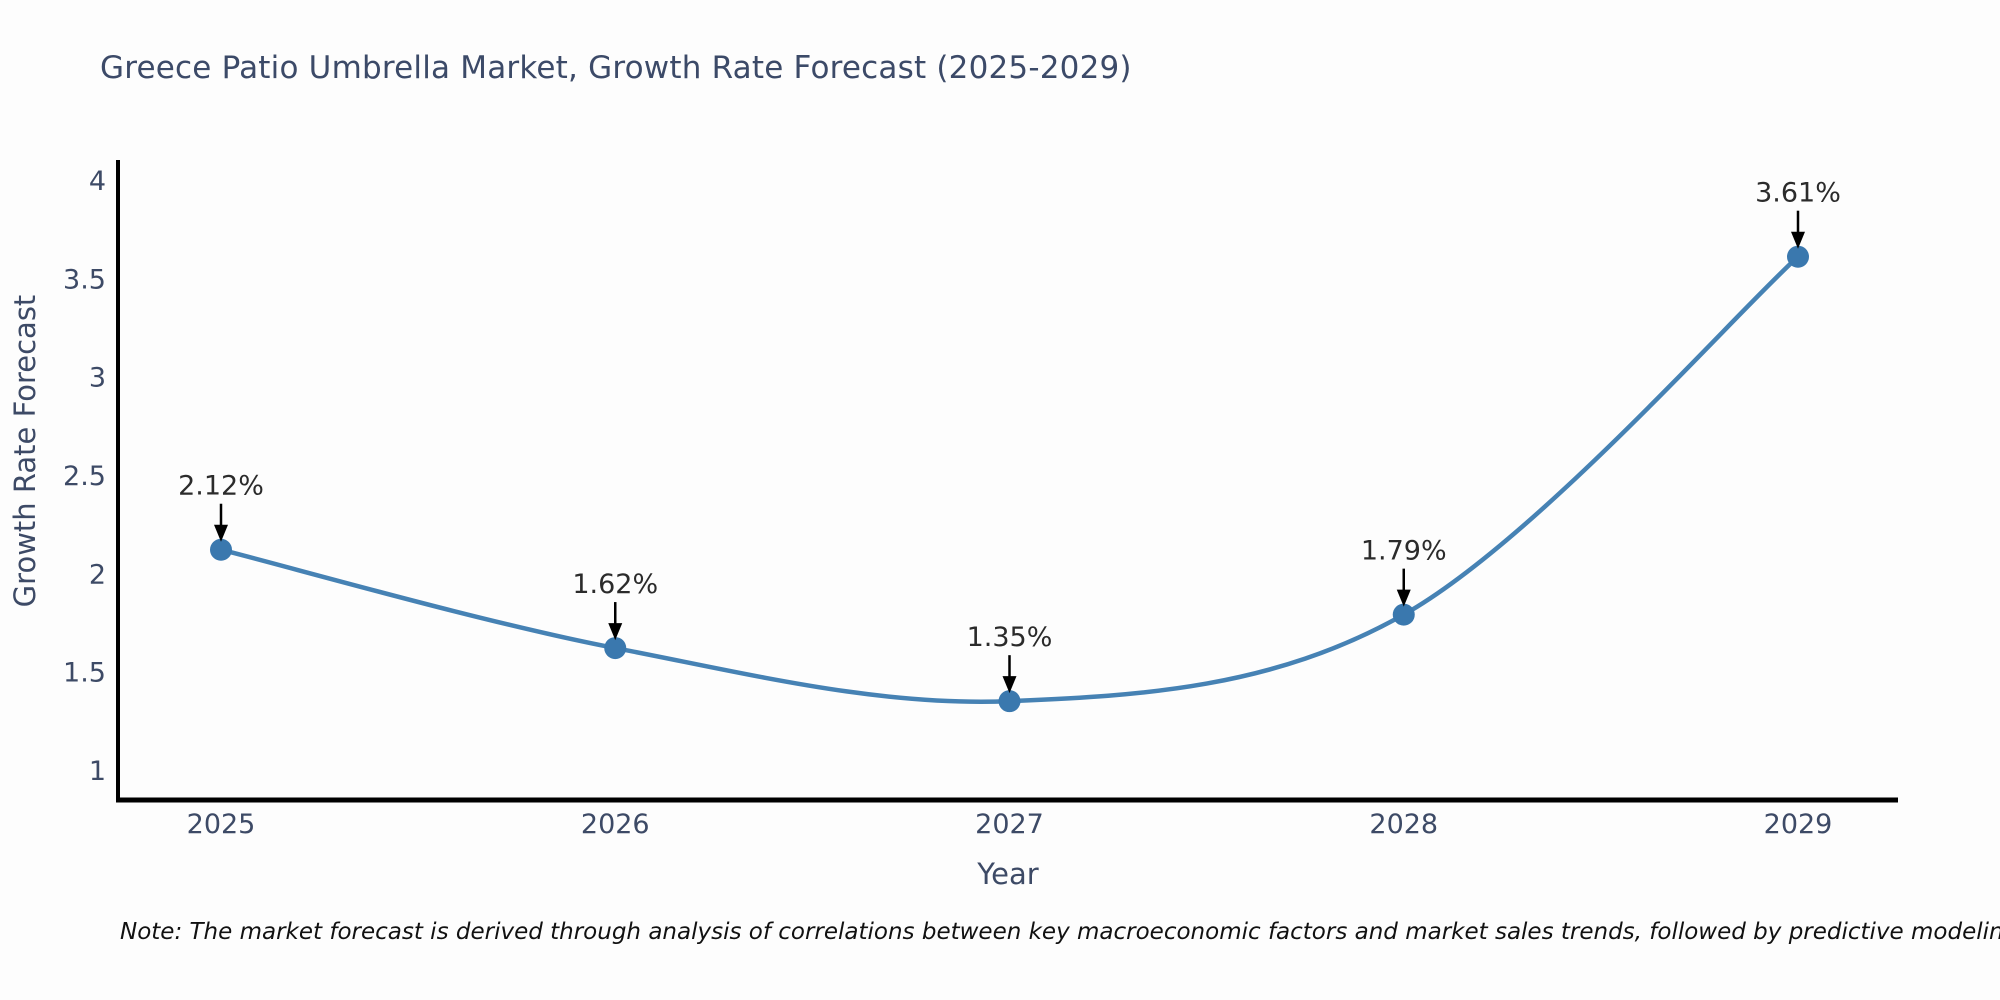 This screenshot has width=2000, height=1000. Describe the element at coordinates (221, 824) in the screenshot. I see `x-tick-label: 2025` at that location.